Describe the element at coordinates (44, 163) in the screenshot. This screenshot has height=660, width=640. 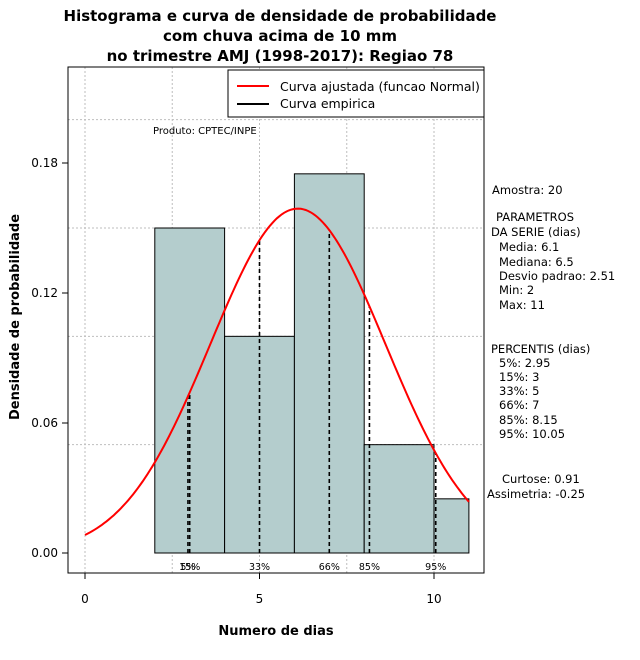
I see `y-tick-label-3: 0.18` at that location.